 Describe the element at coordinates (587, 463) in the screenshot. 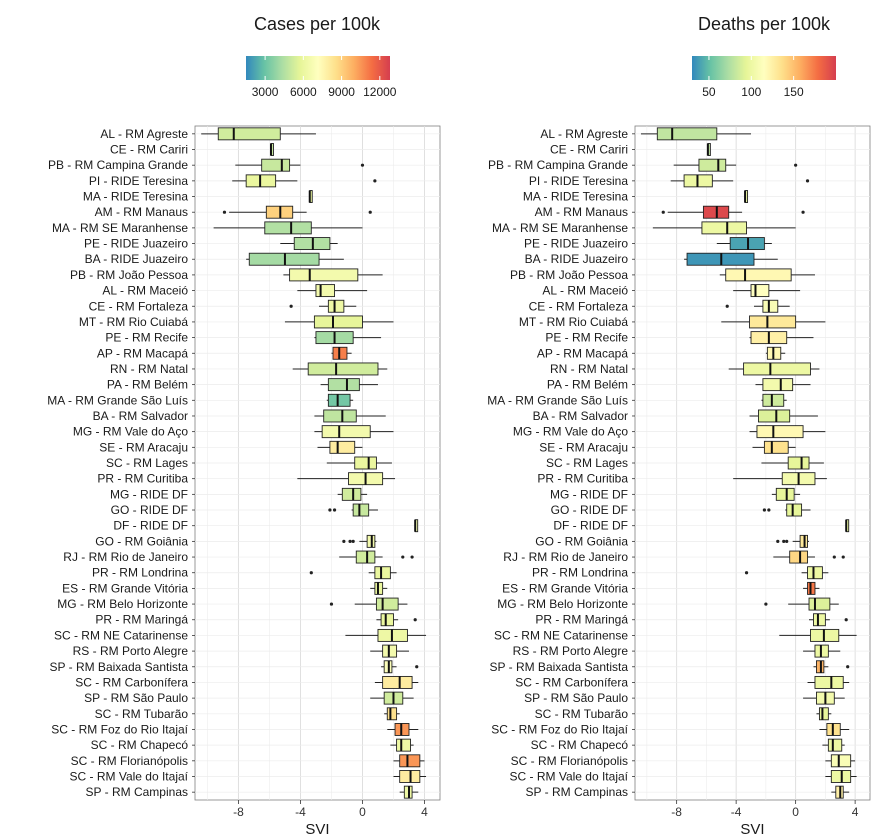

I see `deaths-category-label: SC - RM Lages` at that location.